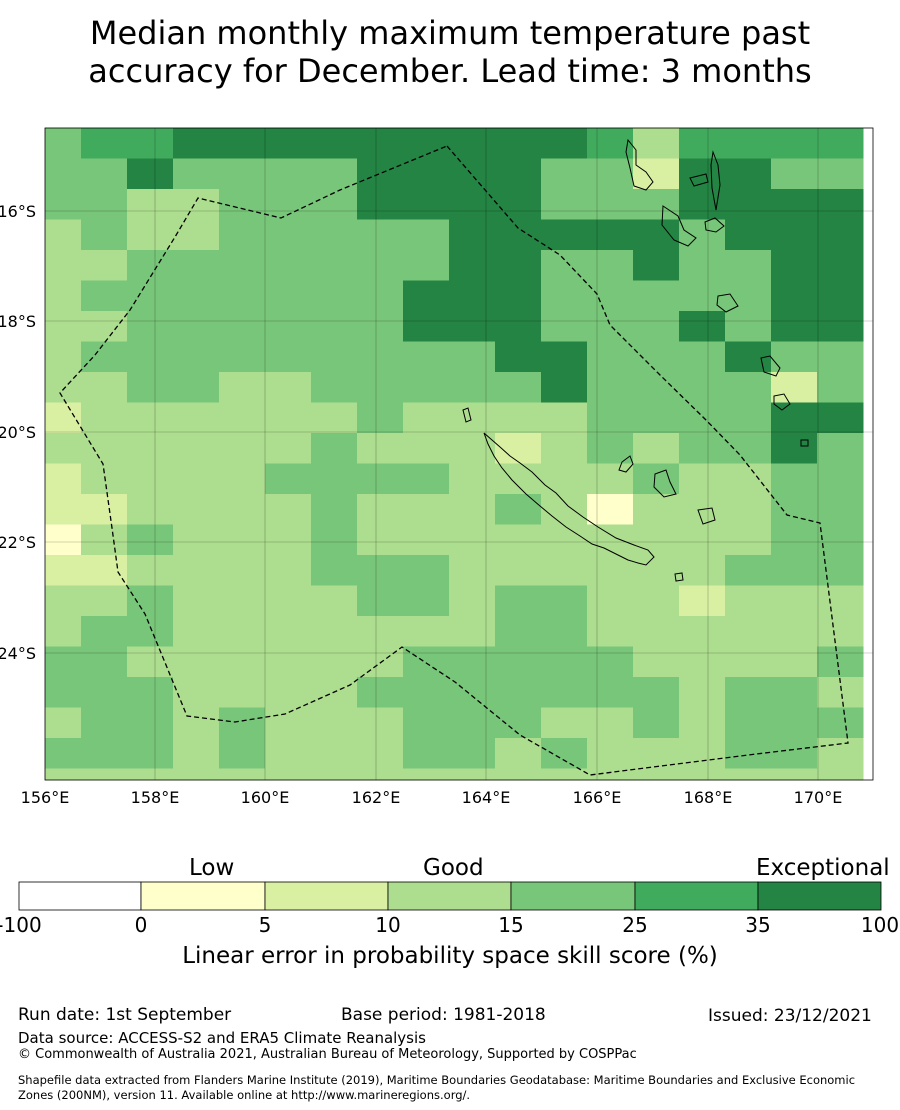 Image resolution: width=900 pixels, height=1110 pixels. I want to click on longitude-label: 170°E, so click(818, 797).